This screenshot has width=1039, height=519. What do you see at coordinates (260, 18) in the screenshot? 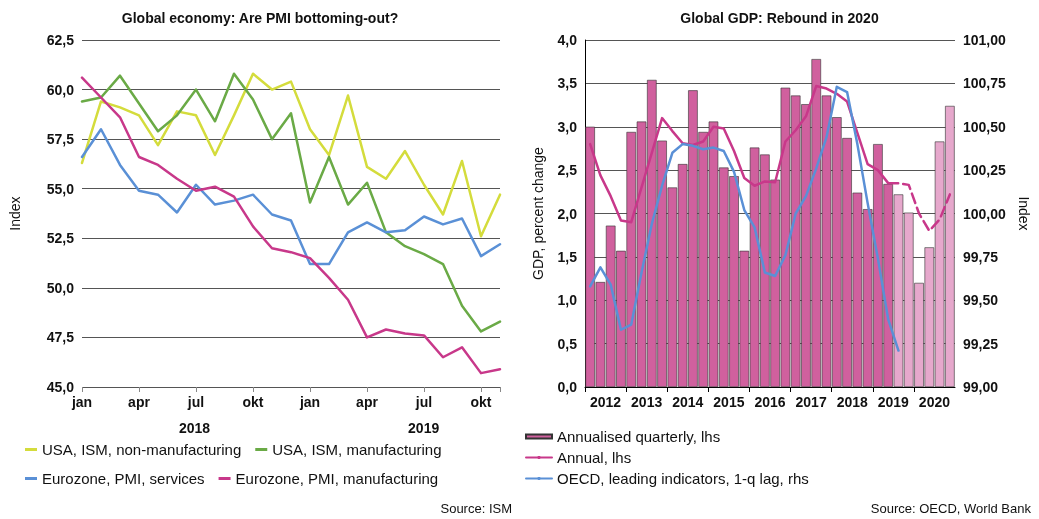
I see `chart-title: Global economy: Are PMI bottoming-out?` at bounding box center [260, 18].